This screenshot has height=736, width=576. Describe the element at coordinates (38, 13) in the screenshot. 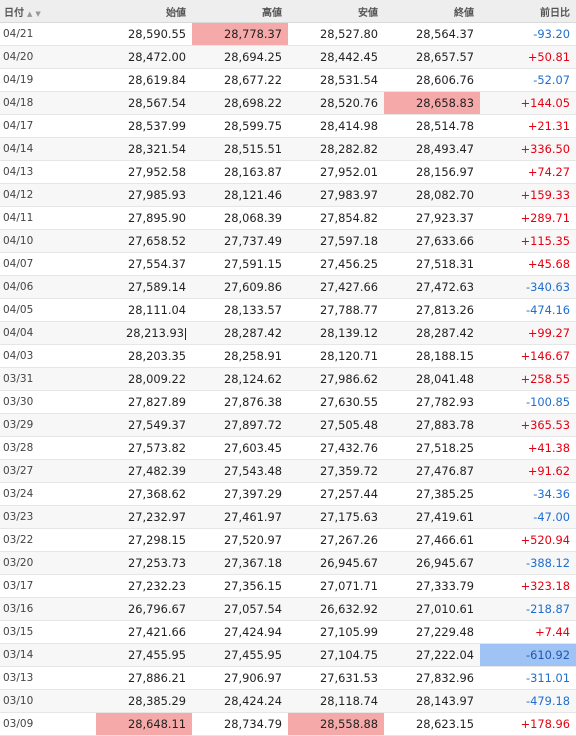

I see `sort-down-icon: ▼` at that location.